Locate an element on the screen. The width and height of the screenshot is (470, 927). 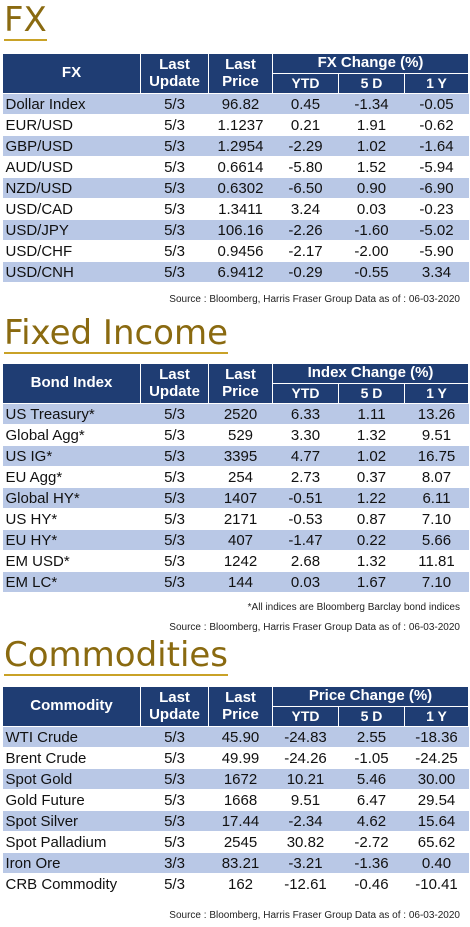
fi-header-name: Bond Index is located at coordinates (71, 383).